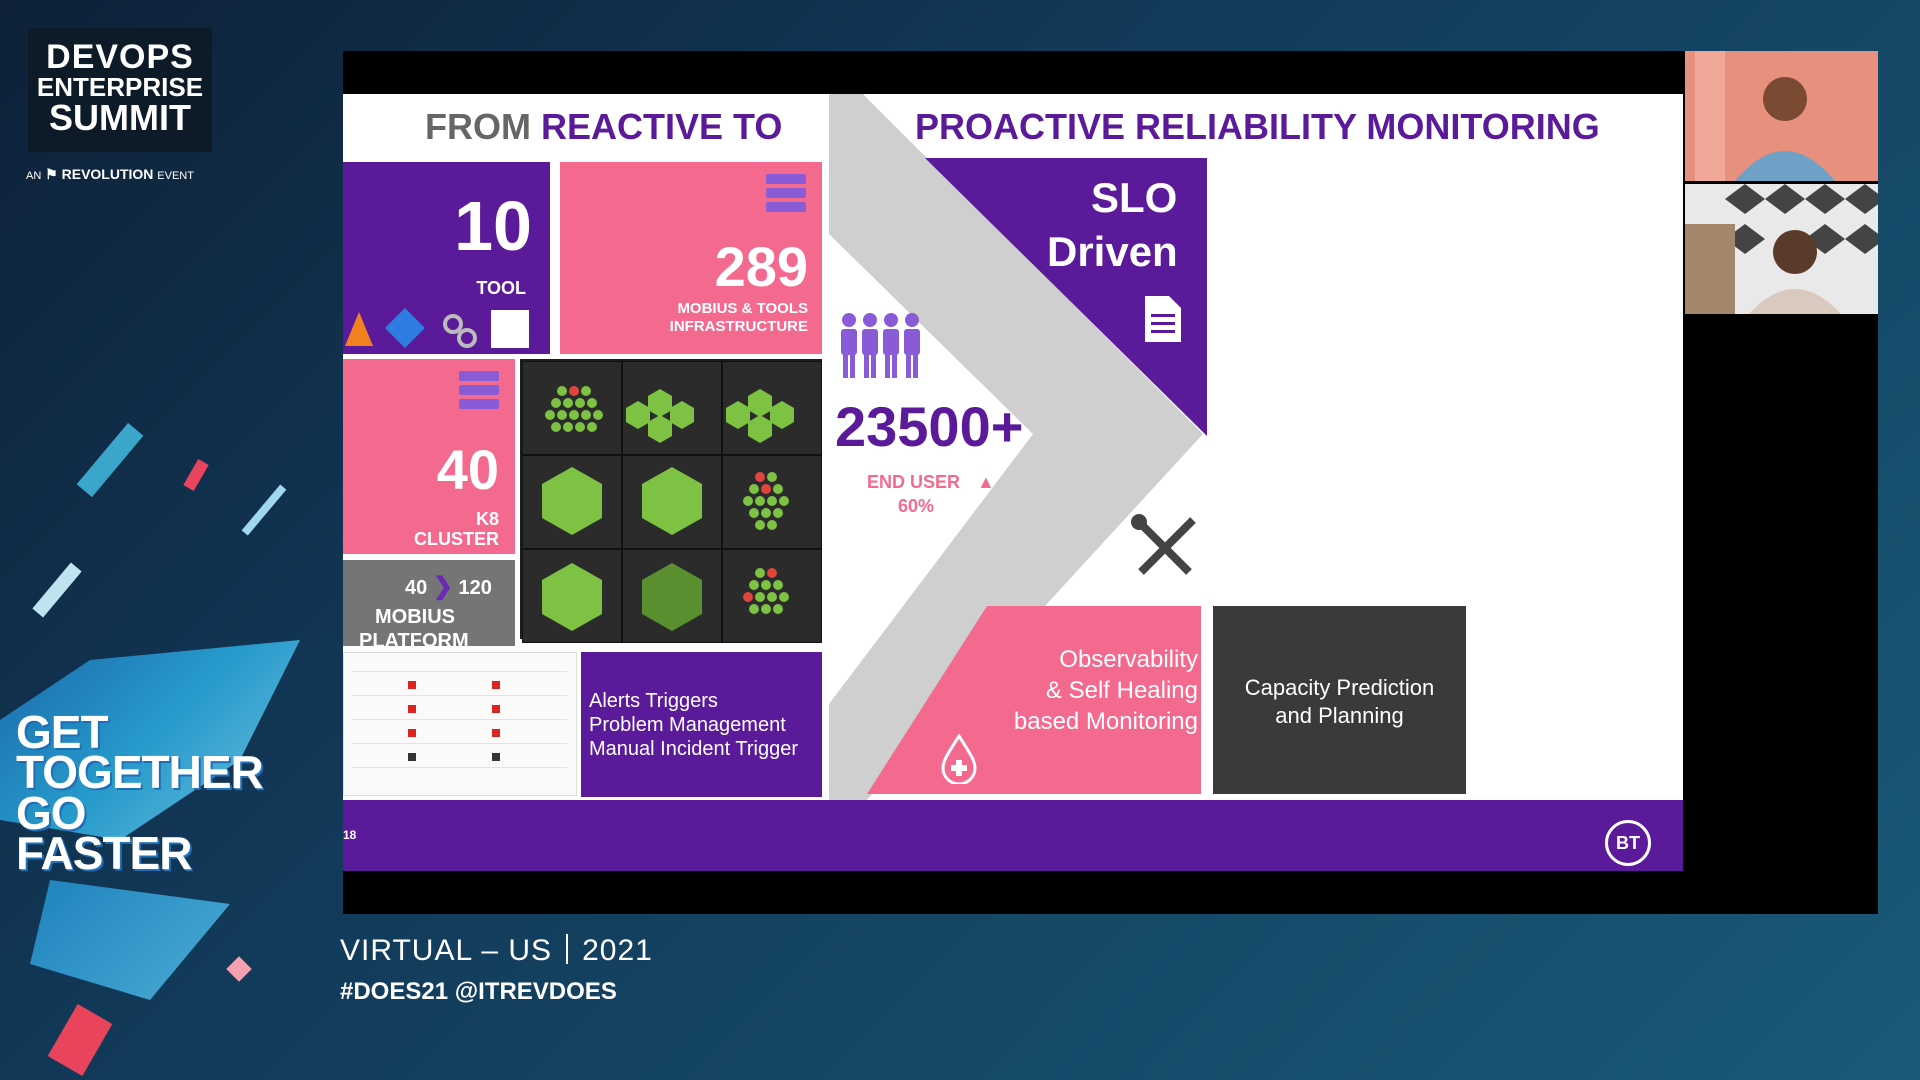  I want to click on alerts-line: Manual Incident Trigger, so click(694, 749).